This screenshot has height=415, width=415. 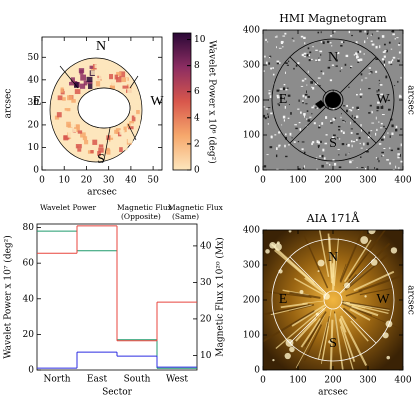 What do you see at coordinates (251, 31) in the screenshot?
I see `y-tick-label: 400` at bounding box center [251, 31].